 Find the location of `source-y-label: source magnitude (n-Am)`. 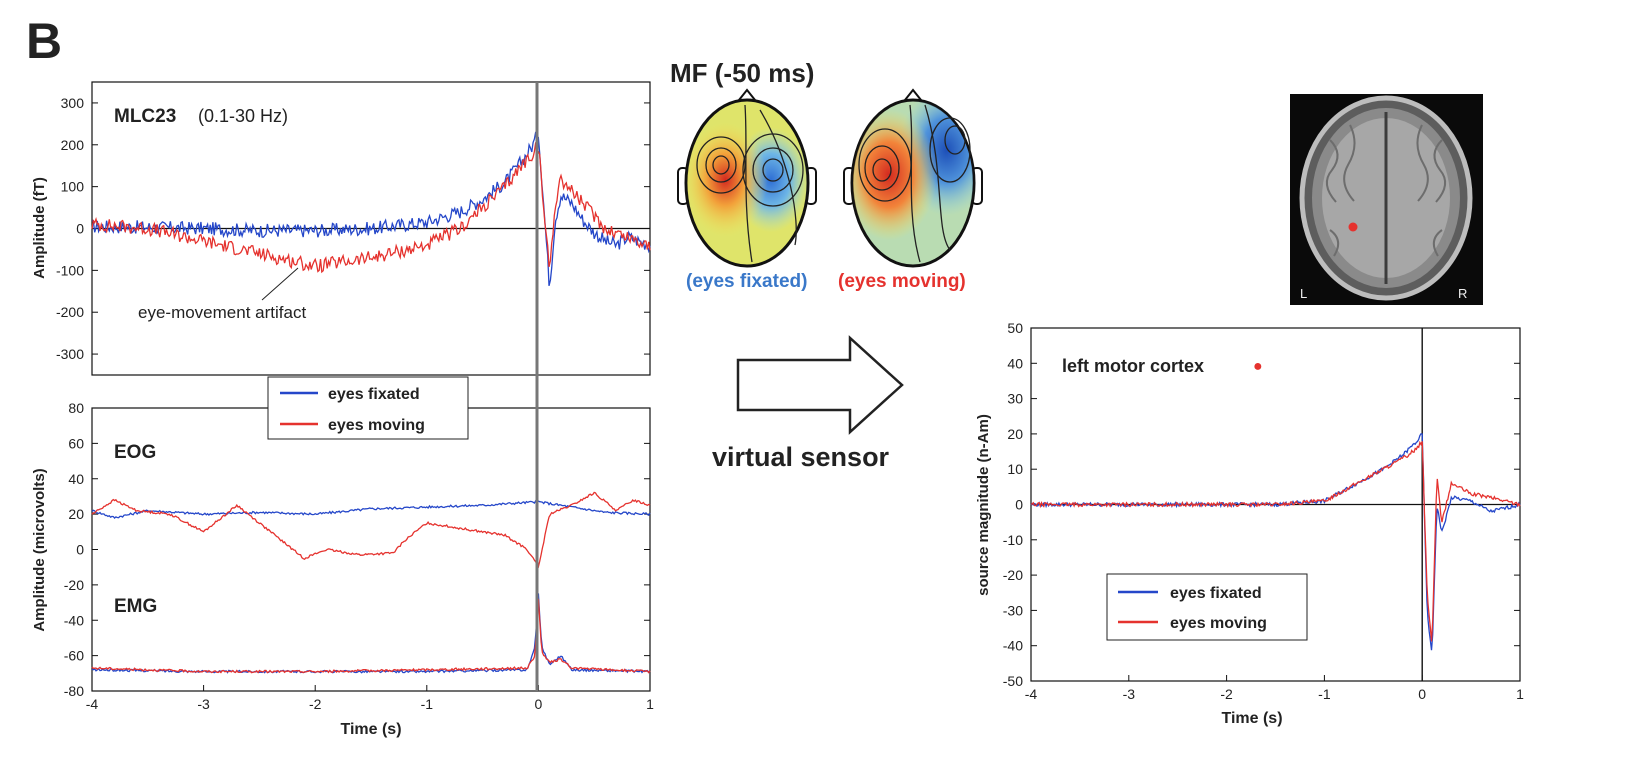

source-y-label: source magnitude (n-Am) is located at coordinates (983, 505).